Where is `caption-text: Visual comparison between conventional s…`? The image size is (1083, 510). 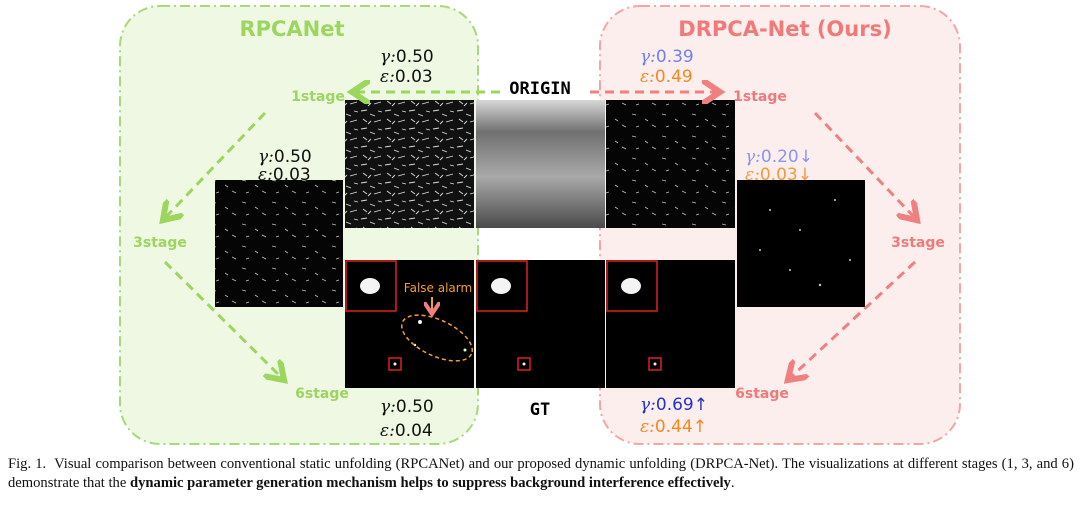 caption-text: Visual comparison between conventional s… is located at coordinates (541, 473).